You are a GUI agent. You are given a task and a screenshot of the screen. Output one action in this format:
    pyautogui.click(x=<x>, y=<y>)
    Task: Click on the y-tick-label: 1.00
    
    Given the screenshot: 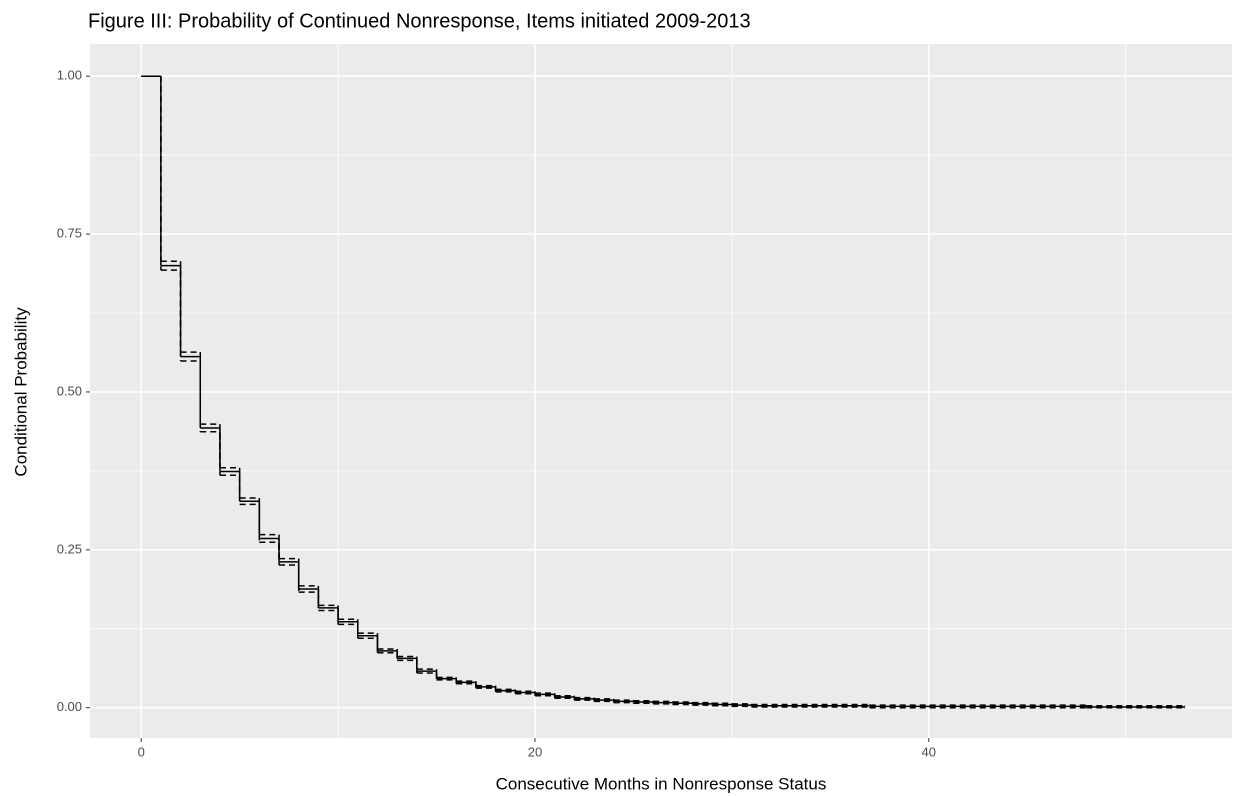 What is the action you would take?
    pyautogui.click(x=69, y=75)
    